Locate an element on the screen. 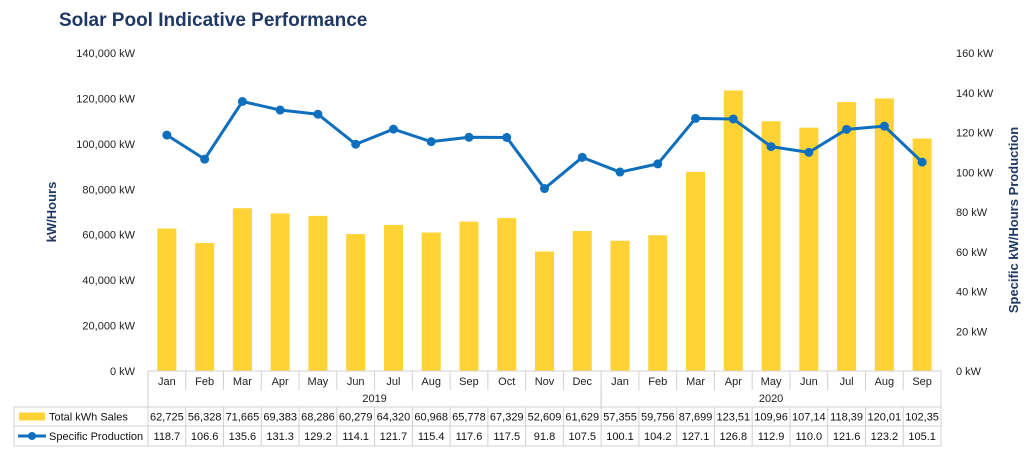 This screenshot has width=1029, height=457. table-cell-production: 110.0 is located at coordinates (808, 437).